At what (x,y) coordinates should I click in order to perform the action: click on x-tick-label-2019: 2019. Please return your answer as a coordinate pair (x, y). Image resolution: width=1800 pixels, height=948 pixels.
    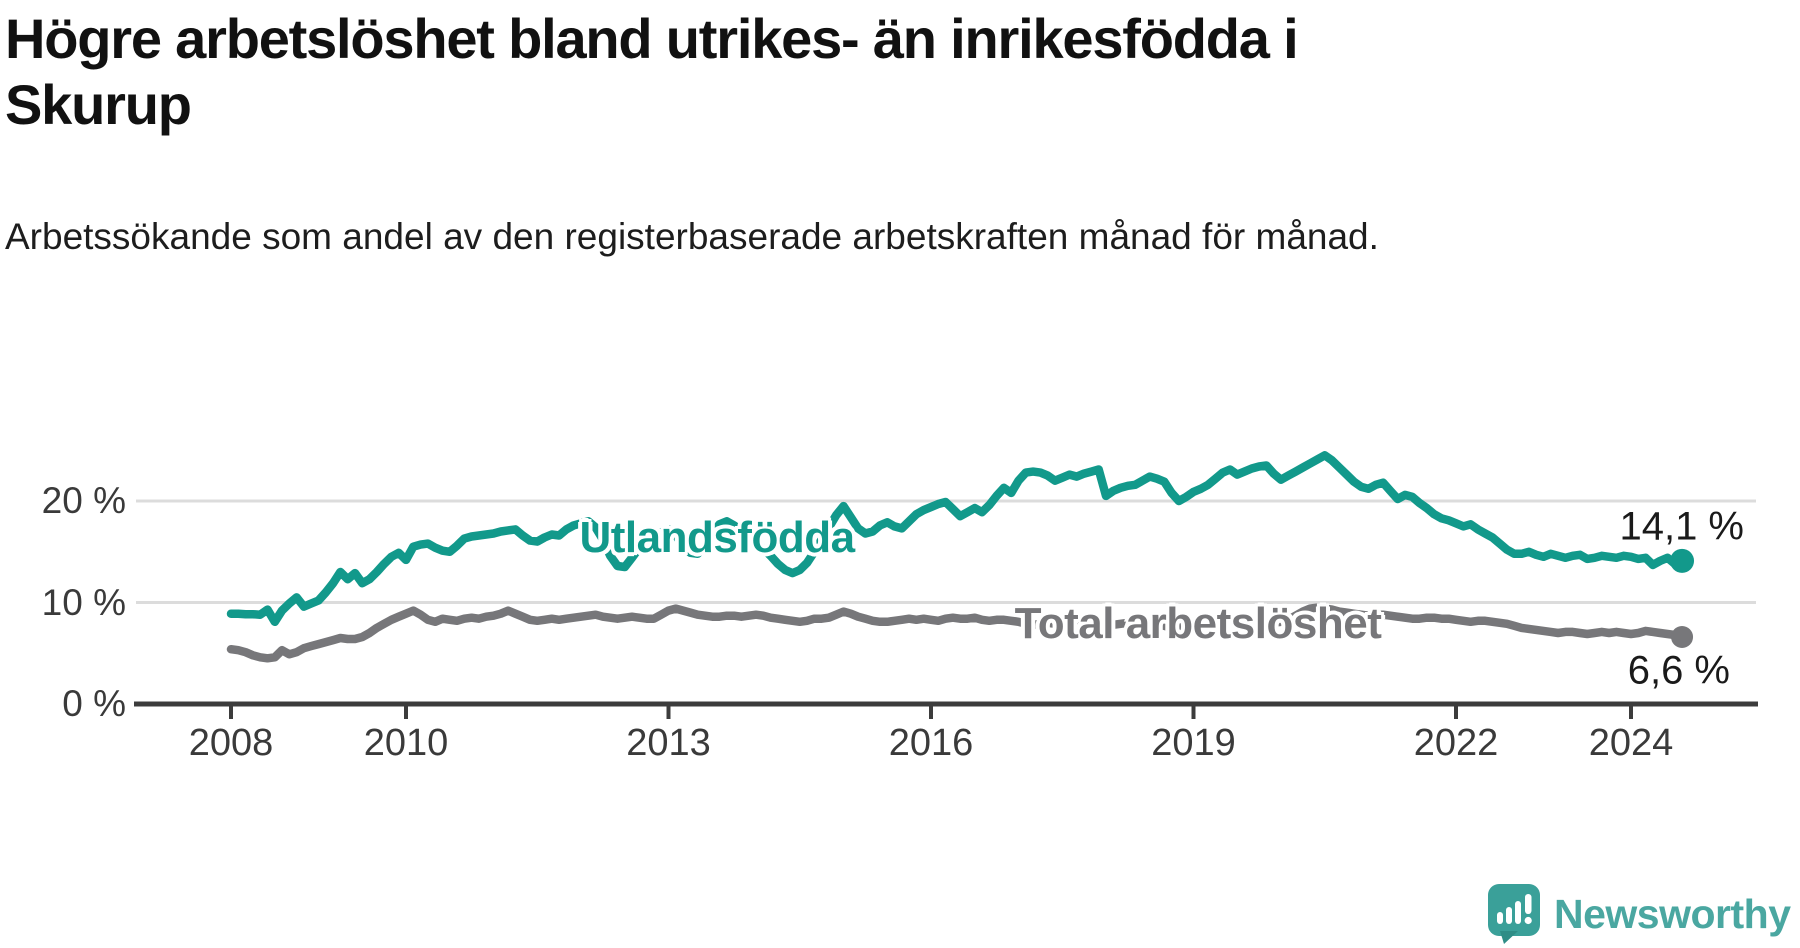
    Looking at the image, I should click on (1193, 743).